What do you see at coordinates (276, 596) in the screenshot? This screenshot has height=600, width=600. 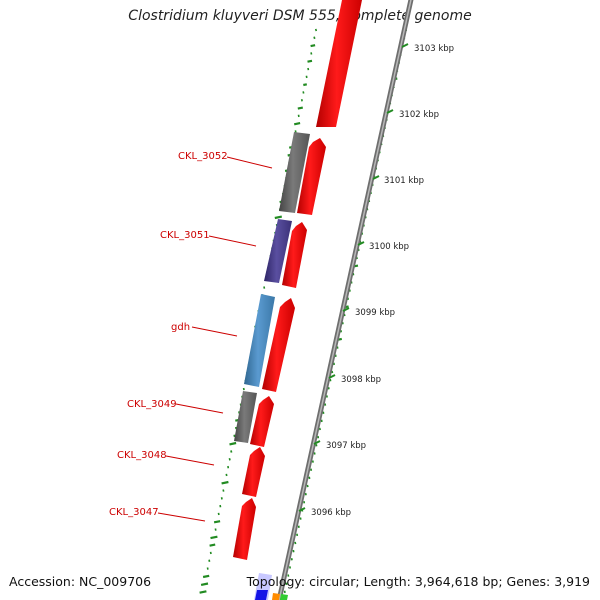 I see `gene-feature-orange` at bounding box center [276, 596].